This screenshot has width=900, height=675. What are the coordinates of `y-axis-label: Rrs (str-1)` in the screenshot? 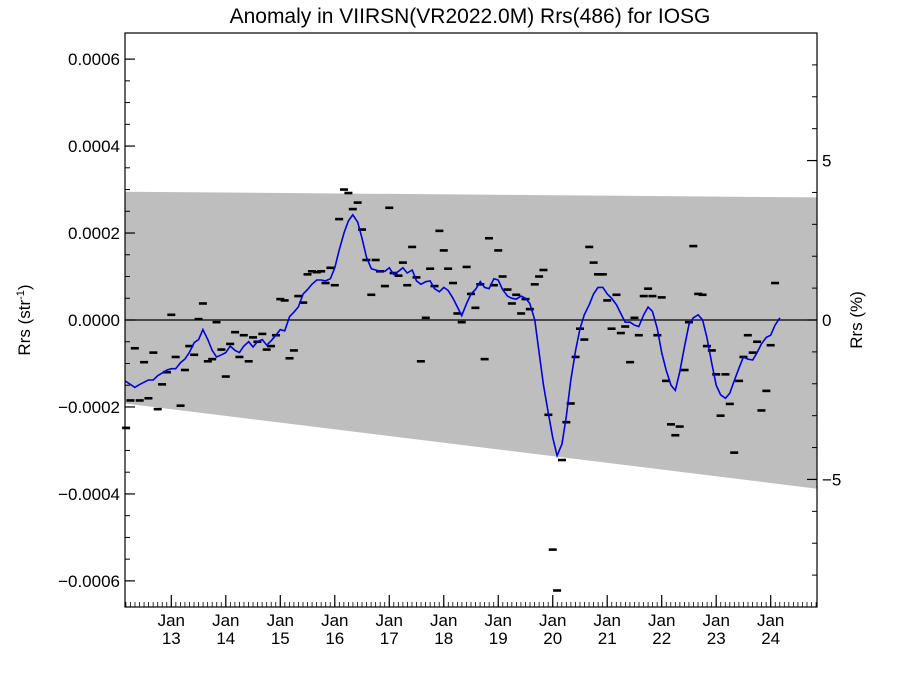 It's located at (24, 319).